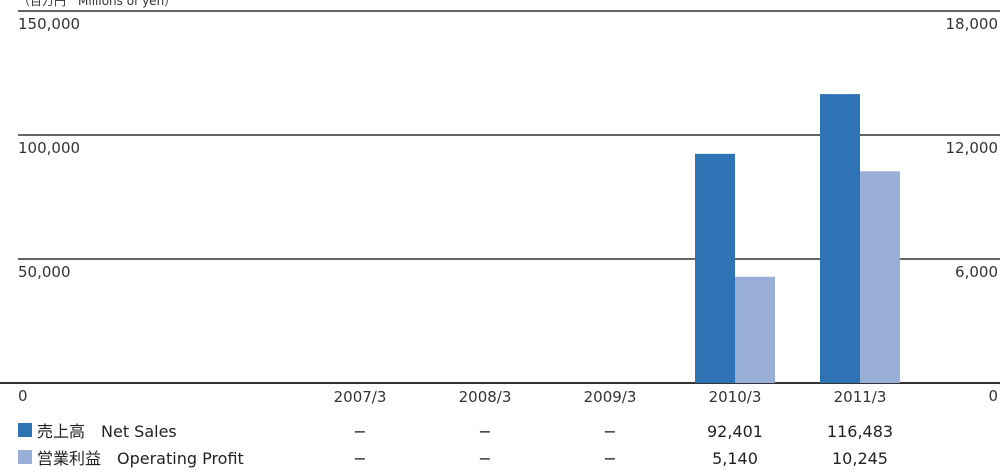 The width and height of the screenshot is (1000, 473). What do you see at coordinates (49, 148) in the screenshot?
I see `y-left-tick-label: 100,000` at bounding box center [49, 148].